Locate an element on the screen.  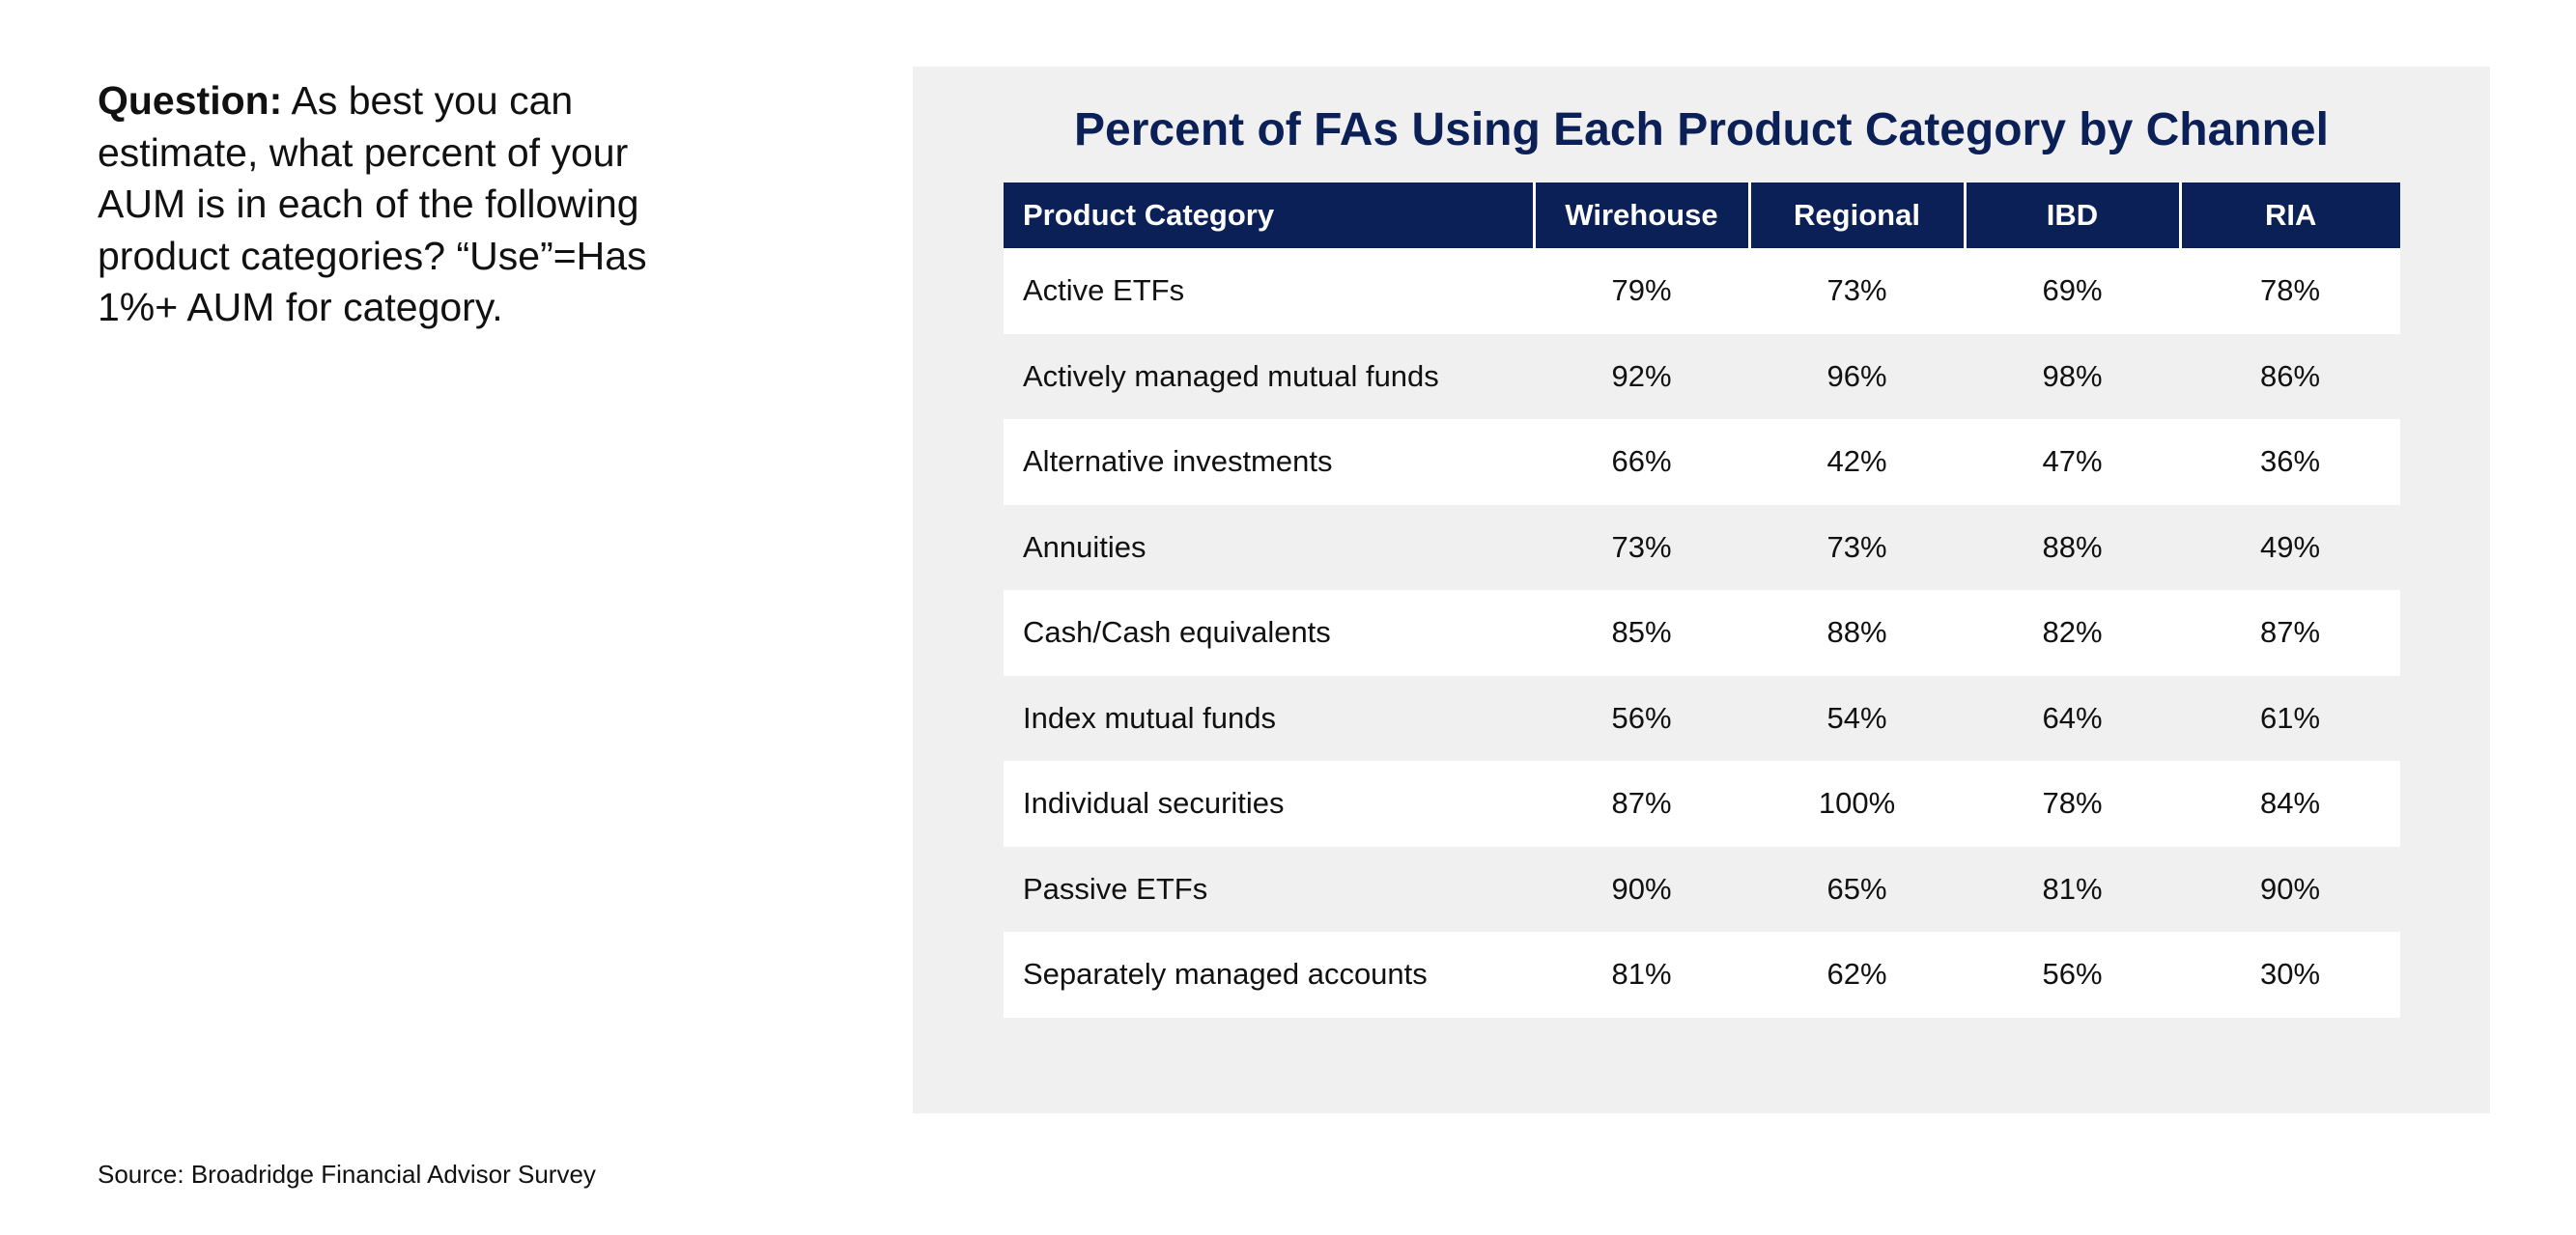
column-header: Product Category is located at coordinates (1269, 215).